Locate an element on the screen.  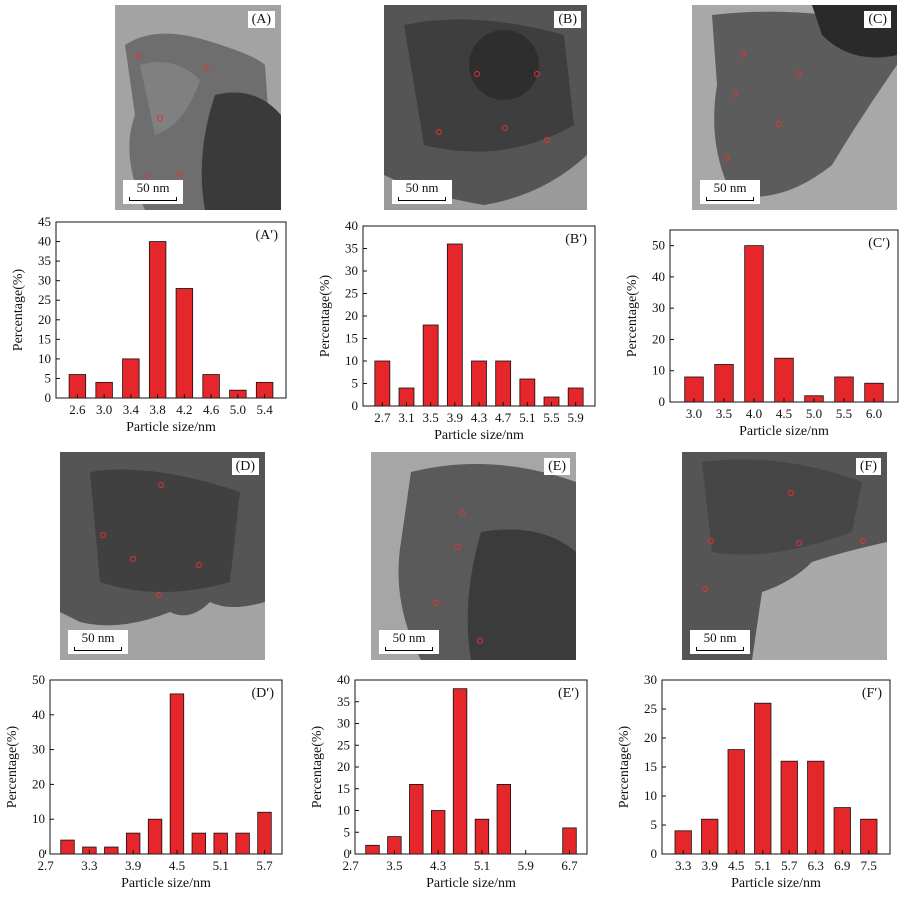
tem-image-e: (E) 50 nm is located at coordinates (473, 556).